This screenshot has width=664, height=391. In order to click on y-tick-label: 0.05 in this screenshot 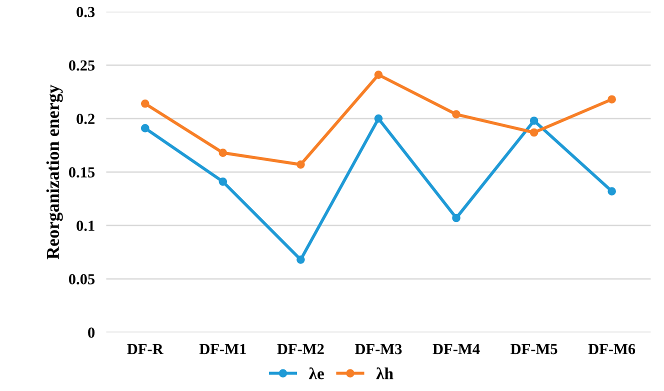, I will do `click(81, 279)`.